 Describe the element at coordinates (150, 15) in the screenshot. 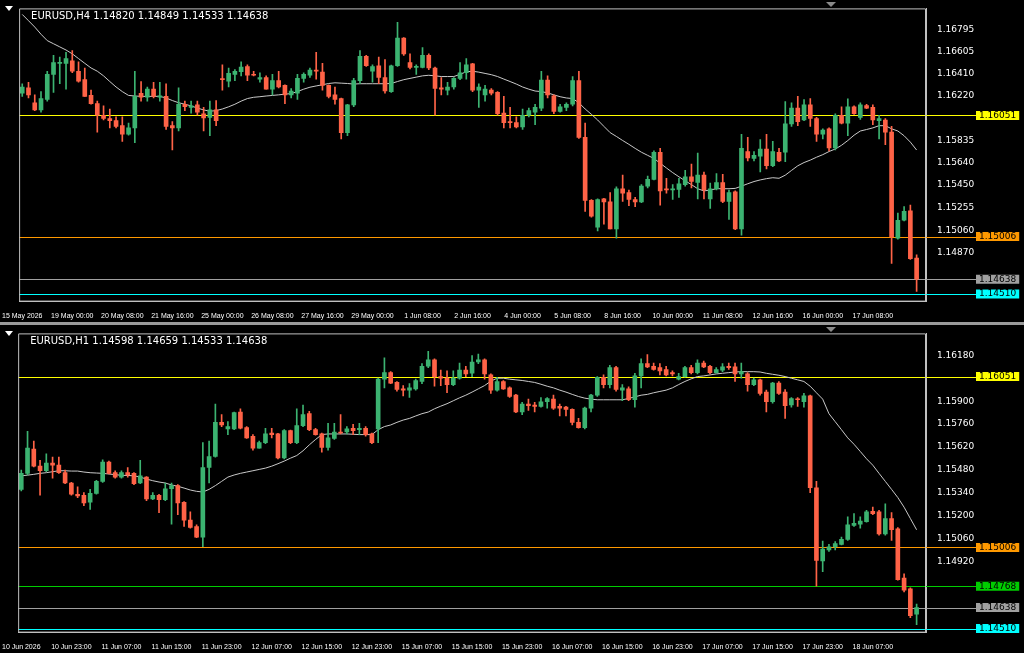

I see `chart-title: EURUSD,H4 1.14820 1.14849 1.14533 1.14638` at that location.